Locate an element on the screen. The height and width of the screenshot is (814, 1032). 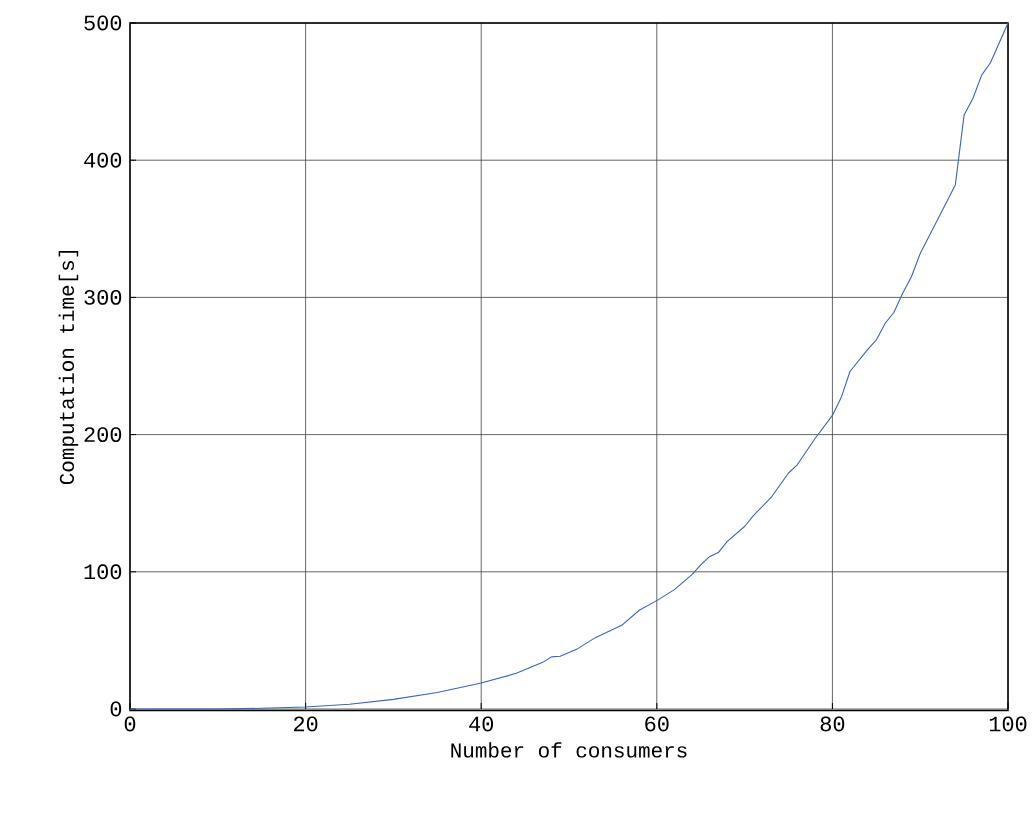
y-tick-label: 500 is located at coordinates (103, 23).